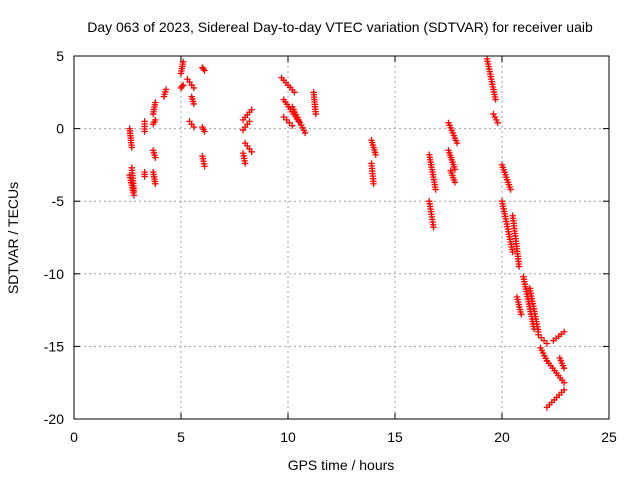  What do you see at coordinates (54, 419) in the screenshot?
I see `y-tick-label: -20` at bounding box center [54, 419].